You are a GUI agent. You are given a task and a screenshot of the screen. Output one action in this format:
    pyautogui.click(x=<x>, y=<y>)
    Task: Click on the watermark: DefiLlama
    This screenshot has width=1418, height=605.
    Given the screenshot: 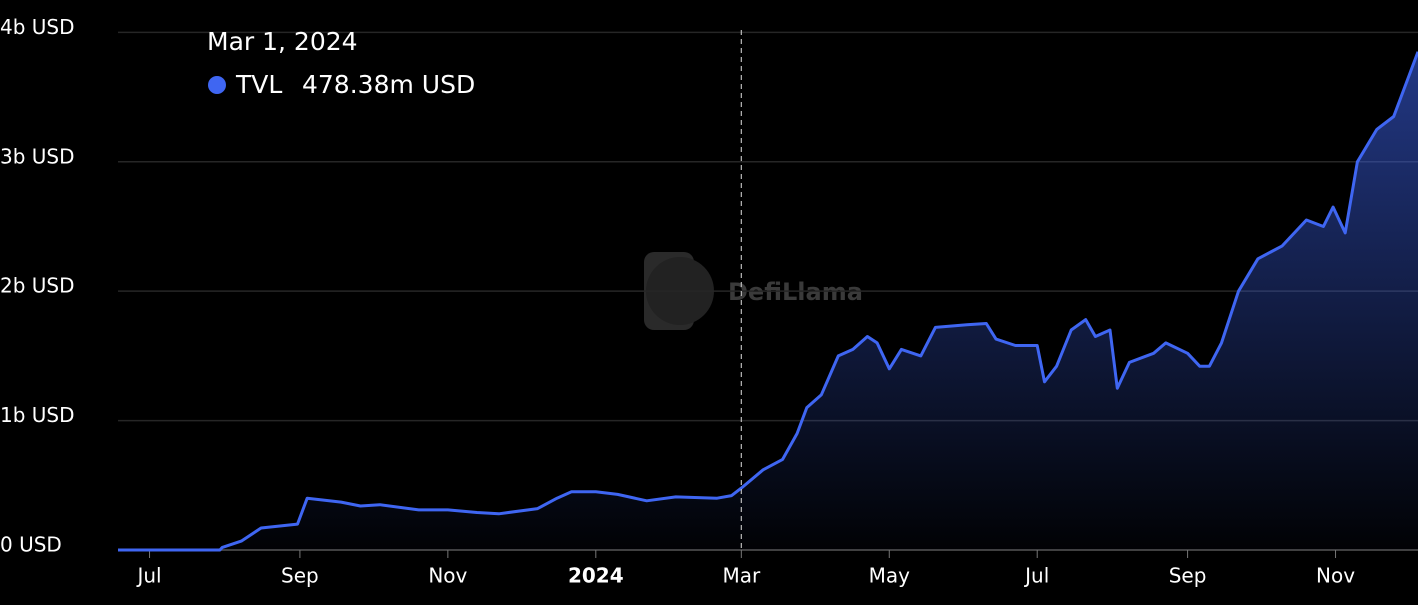 What is the action you would take?
    pyautogui.click(x=753, y=291)
    